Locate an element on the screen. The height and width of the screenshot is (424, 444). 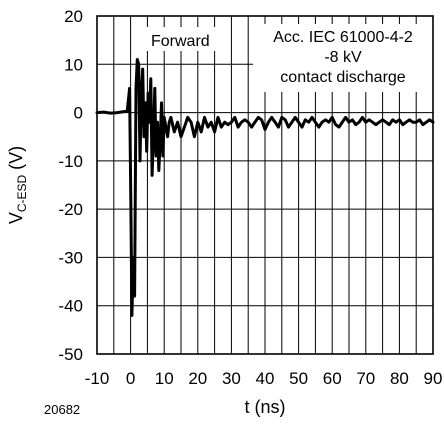
y-tick-label: -40 is located at coordinates (70, 306).